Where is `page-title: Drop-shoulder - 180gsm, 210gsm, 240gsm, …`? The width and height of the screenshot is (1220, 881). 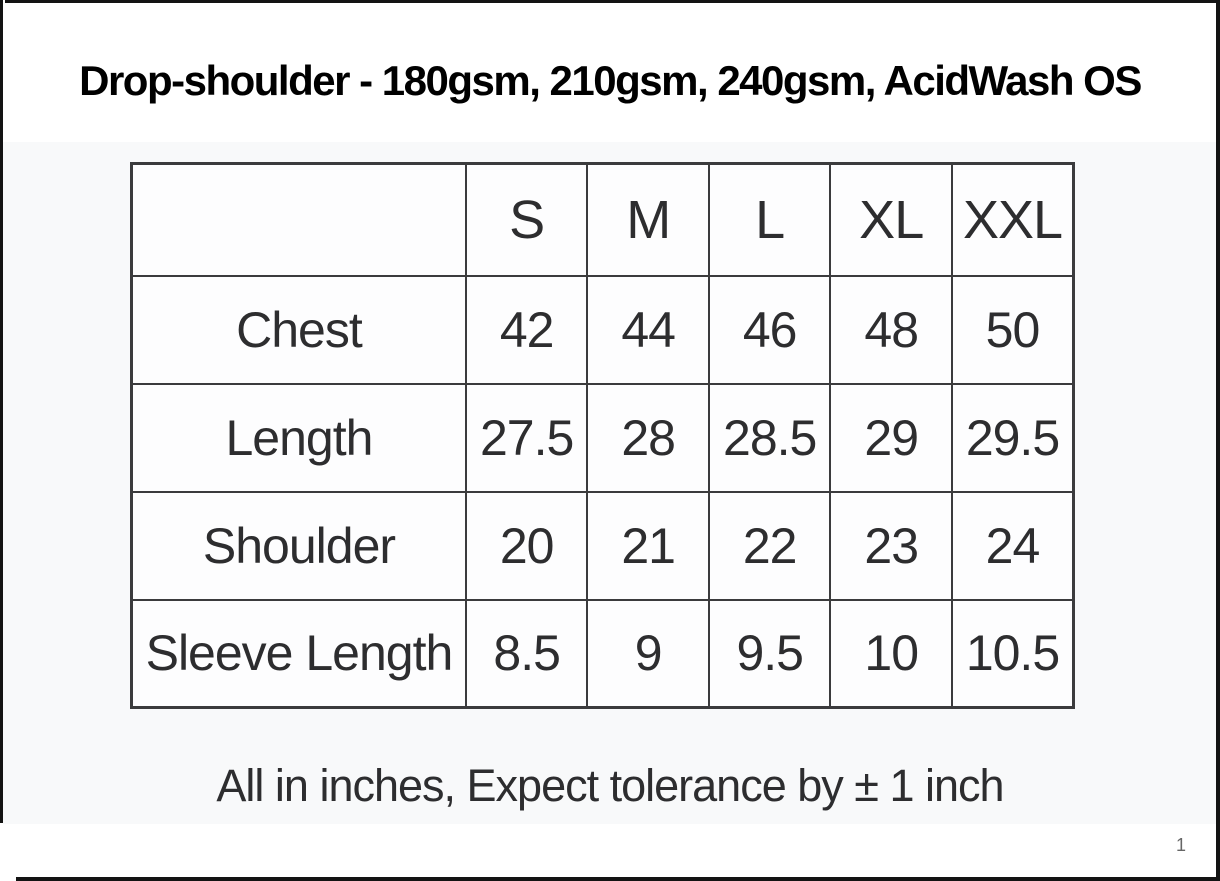 page-title: Drop-shoulder - 180gsm, 210gsm, 240gsm, … is located at coordinates (610, 80).